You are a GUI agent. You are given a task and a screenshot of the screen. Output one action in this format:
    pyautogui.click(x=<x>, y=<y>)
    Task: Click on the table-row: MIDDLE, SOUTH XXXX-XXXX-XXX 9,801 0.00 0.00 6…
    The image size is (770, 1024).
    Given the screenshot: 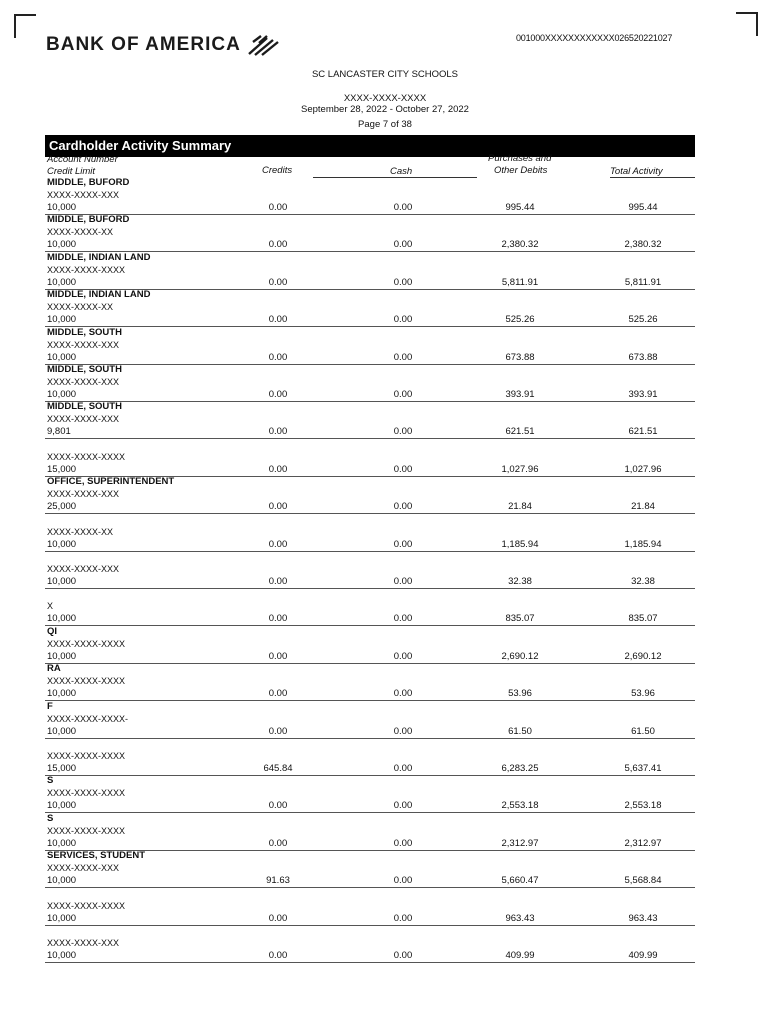 What is the action you would take?
    pyautogui.click(x=370, y=420)
    